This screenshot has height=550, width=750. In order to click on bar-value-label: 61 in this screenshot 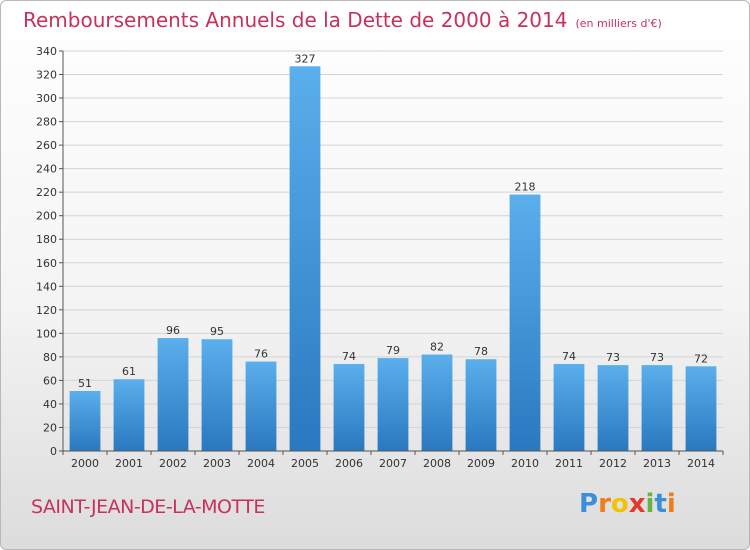, I will do `click(129, 371)`.